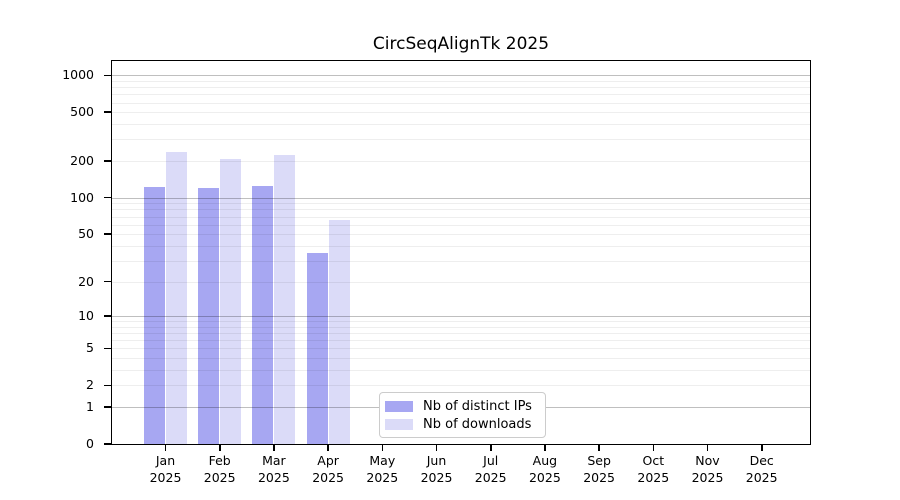  What do you see at coordinates (339, 332) in the screenshot?
I see `bar-downloads-apr` at bounding box center [339, 332].